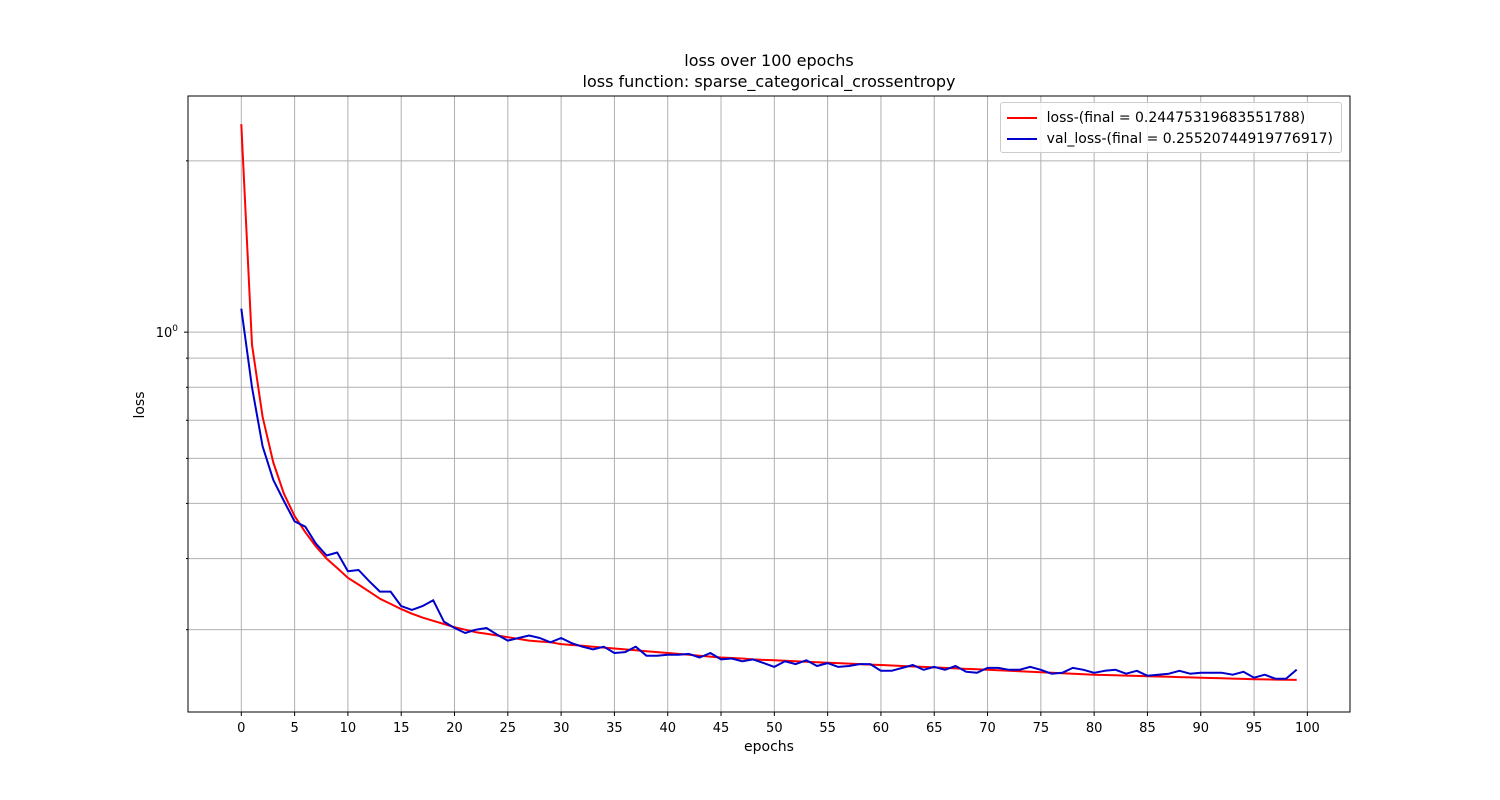 Image resolution: width=1500 pixels, height=800 pixels. I want to click on x-tick-label: 100, so click(1307, 728).